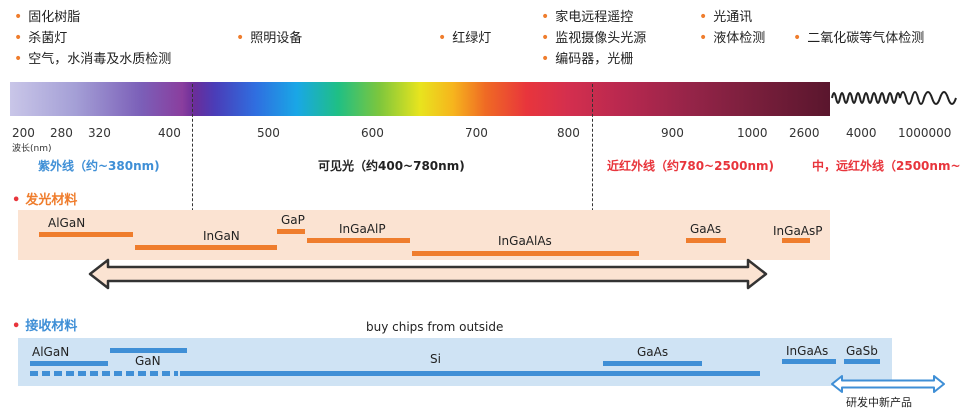  What do you see at coordinates (706, 240) in the screenshot?
I see `bar-gaas` at bounding box center [706, 240].